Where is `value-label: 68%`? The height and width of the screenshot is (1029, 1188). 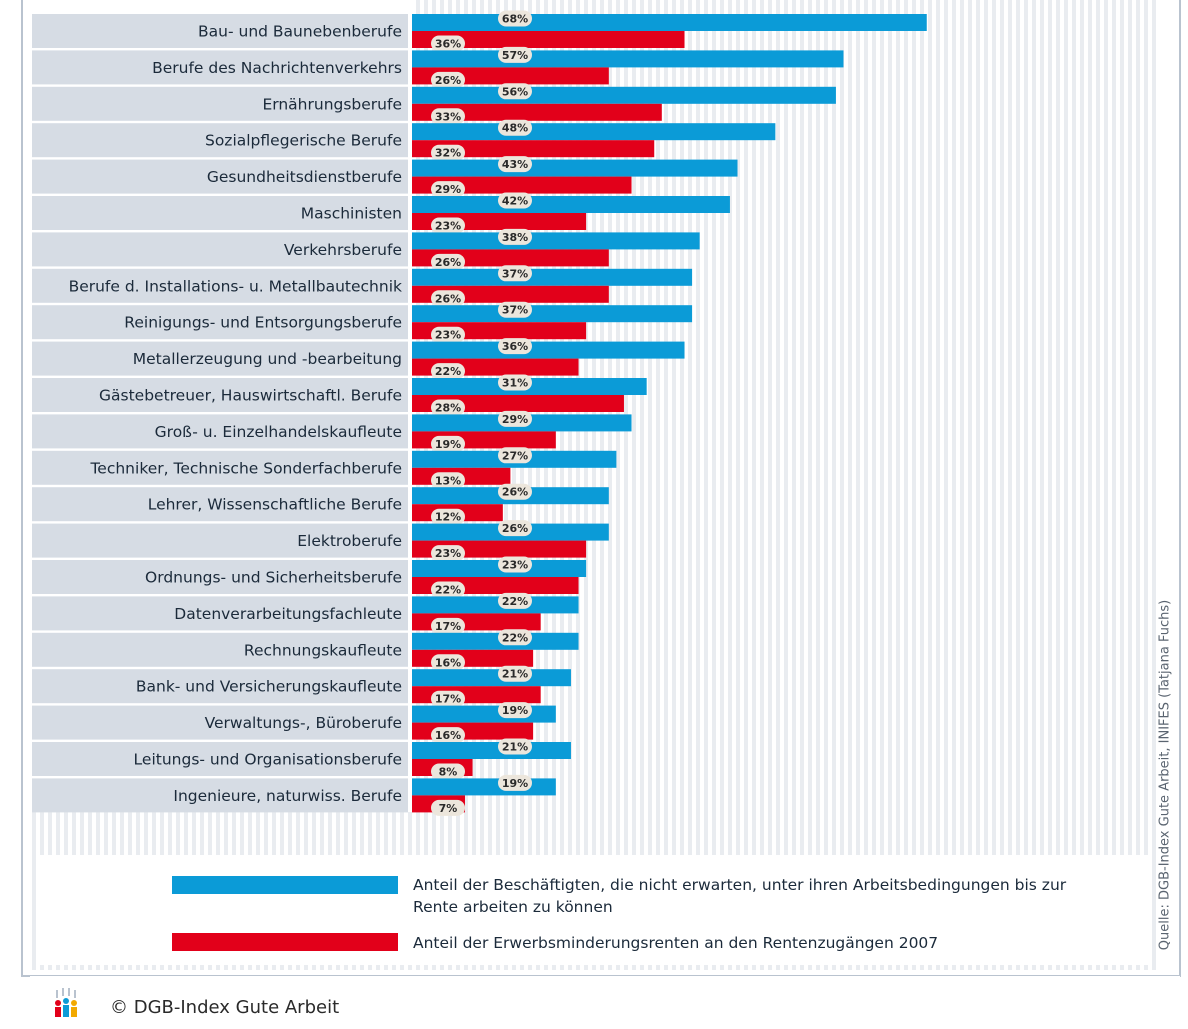 value-label: 68% is located at coordinates (515, 19).